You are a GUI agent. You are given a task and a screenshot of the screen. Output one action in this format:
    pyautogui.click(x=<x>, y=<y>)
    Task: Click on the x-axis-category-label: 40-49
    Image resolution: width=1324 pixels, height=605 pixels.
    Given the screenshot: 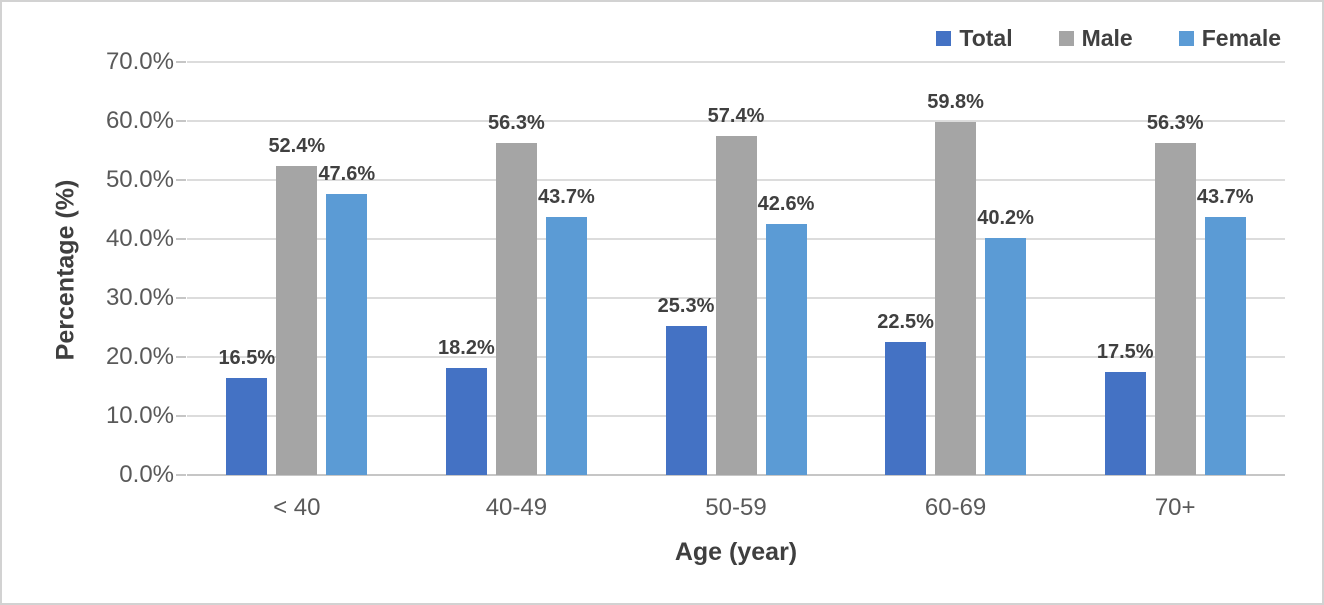 What is the action you would take?
    pyautogui.click(x=516, y=507)
    